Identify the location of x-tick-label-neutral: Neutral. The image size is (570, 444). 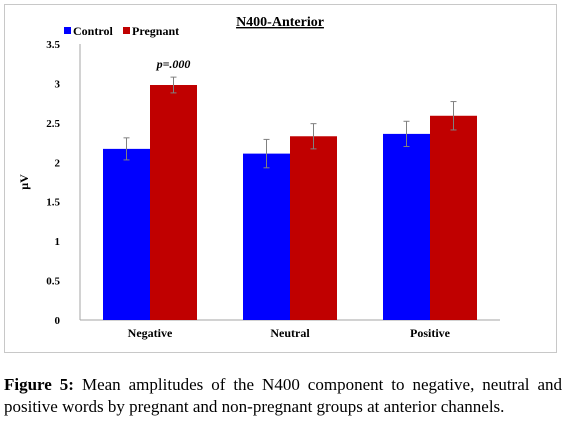
(290, 333).